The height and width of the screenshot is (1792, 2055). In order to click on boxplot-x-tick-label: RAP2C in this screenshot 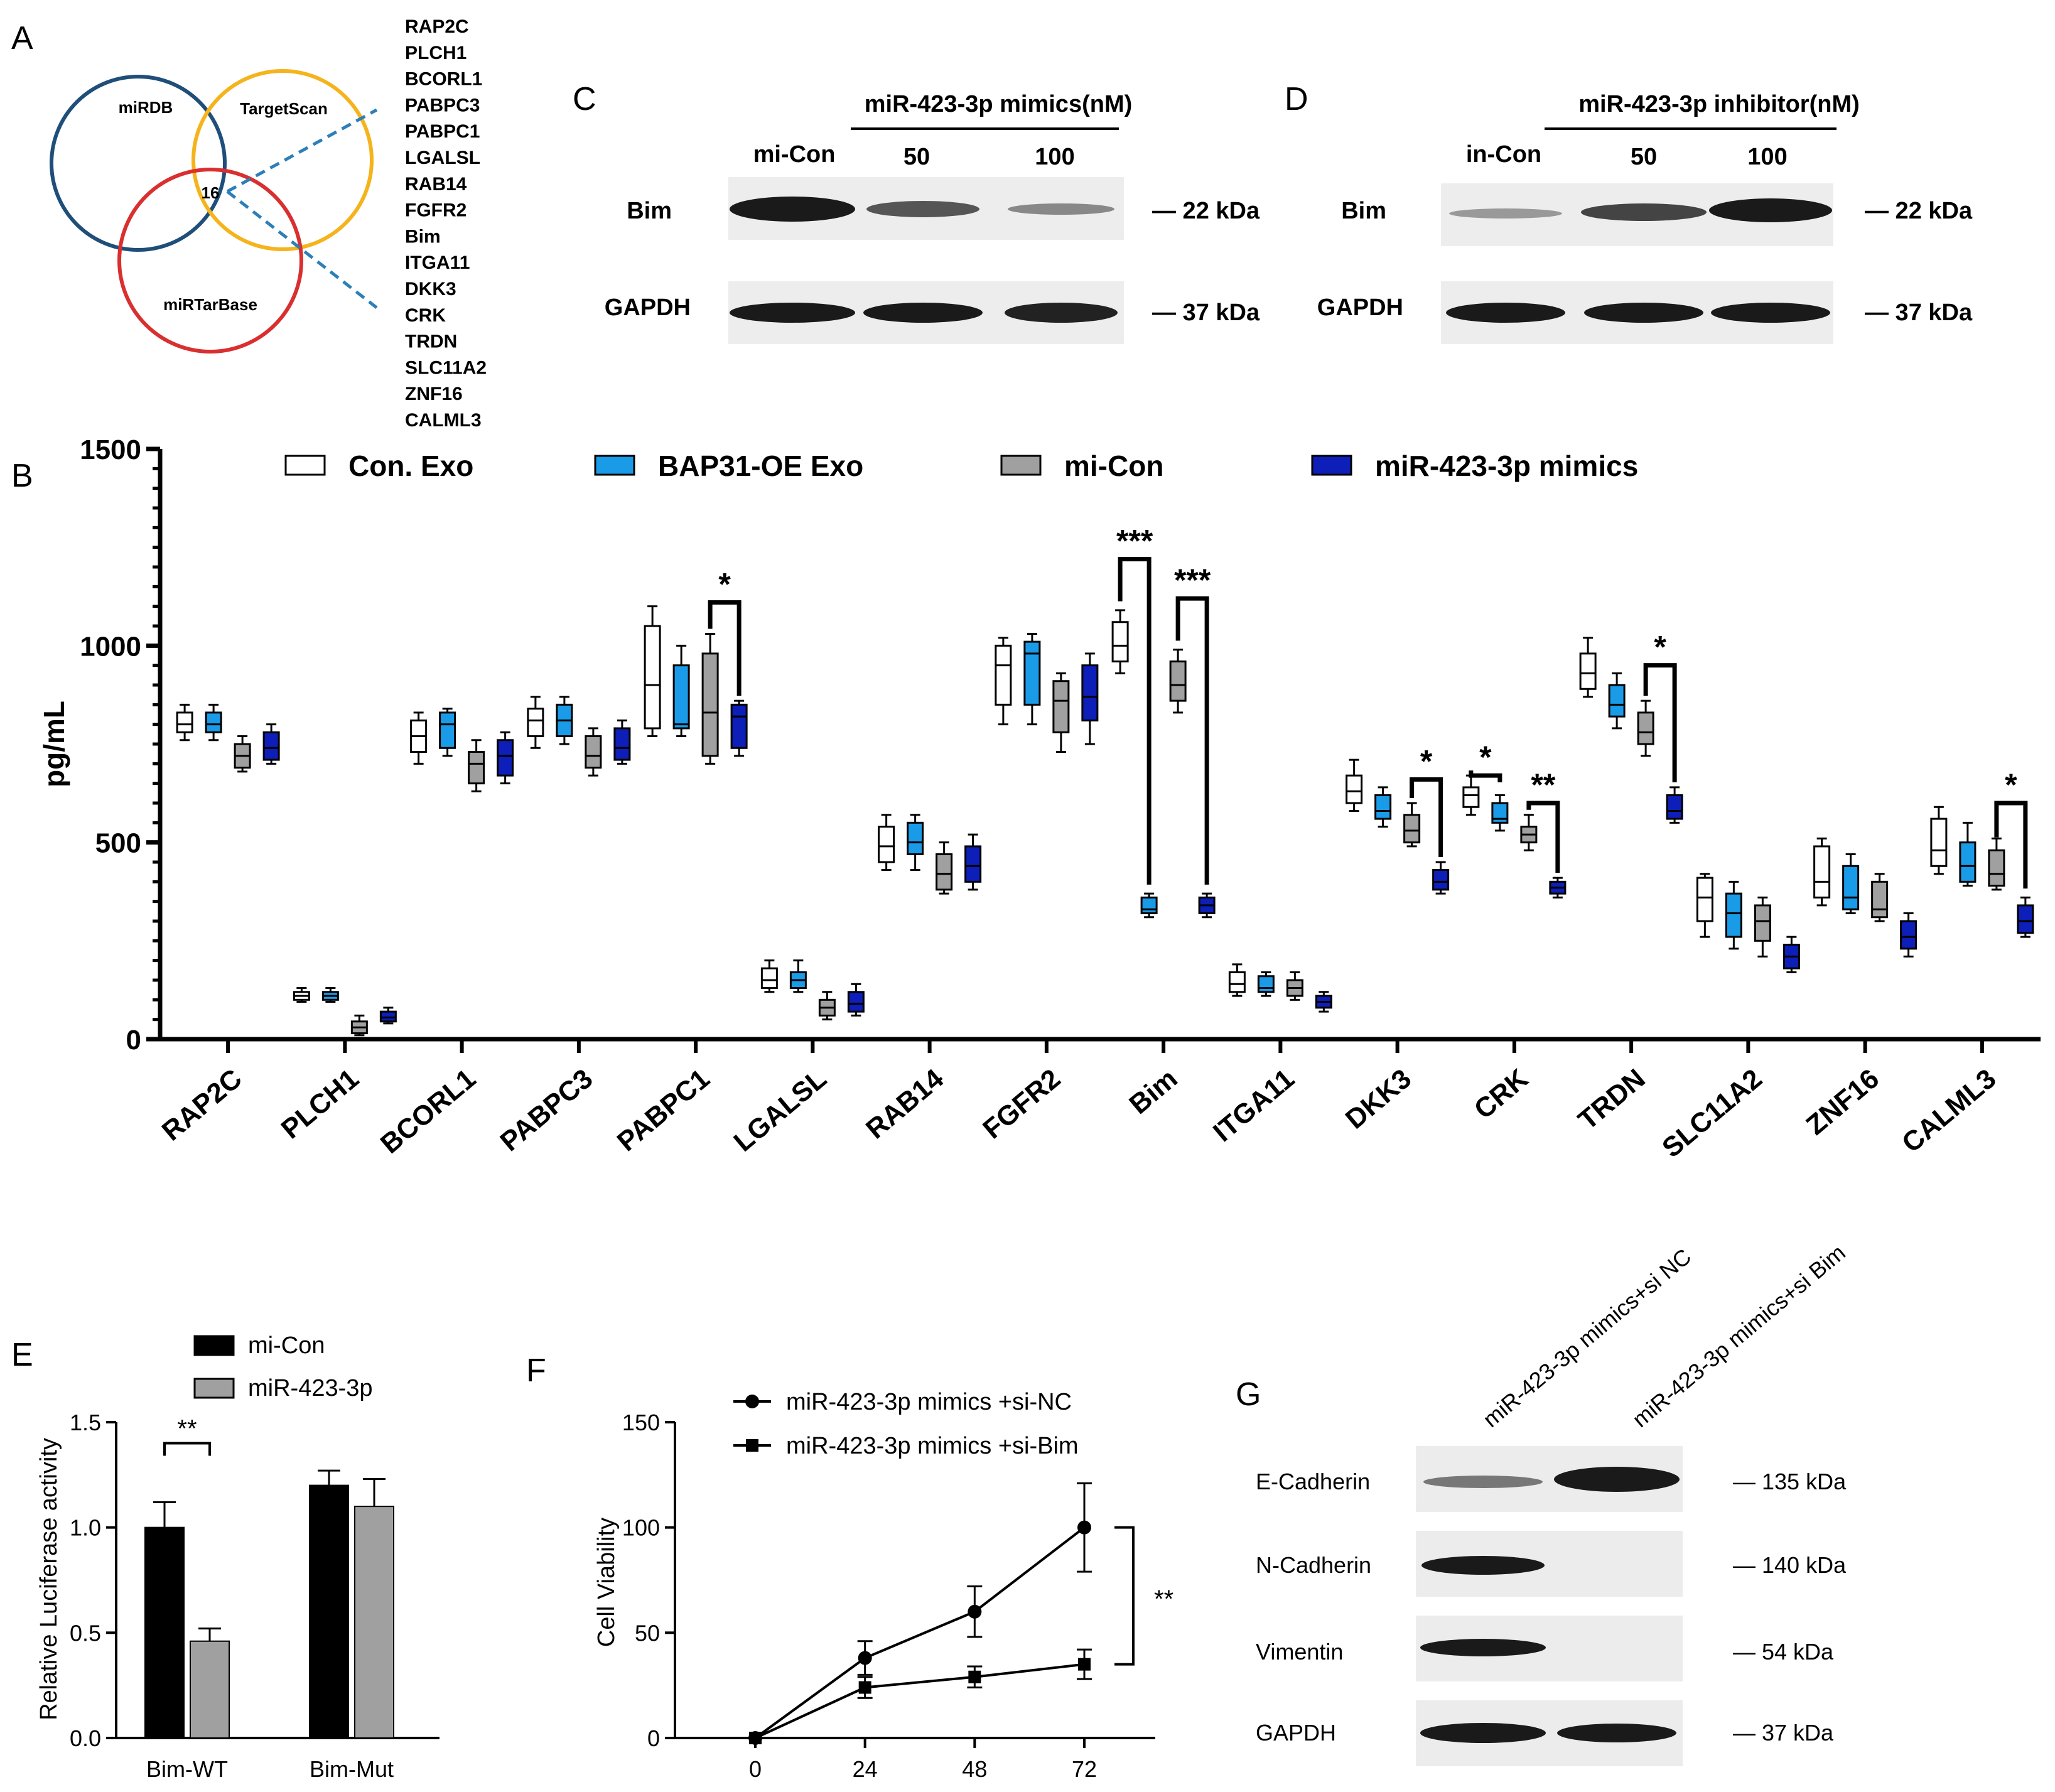, I will do `click(202, 1105)`.